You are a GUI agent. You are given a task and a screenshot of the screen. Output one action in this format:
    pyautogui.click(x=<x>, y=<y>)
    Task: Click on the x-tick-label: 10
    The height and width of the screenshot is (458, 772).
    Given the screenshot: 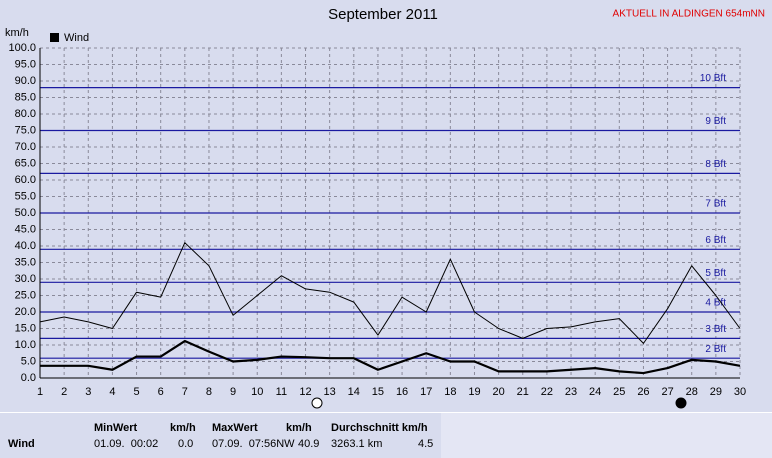 What is the action you would take?
    pyautogui.click(x=257, y=392)
    